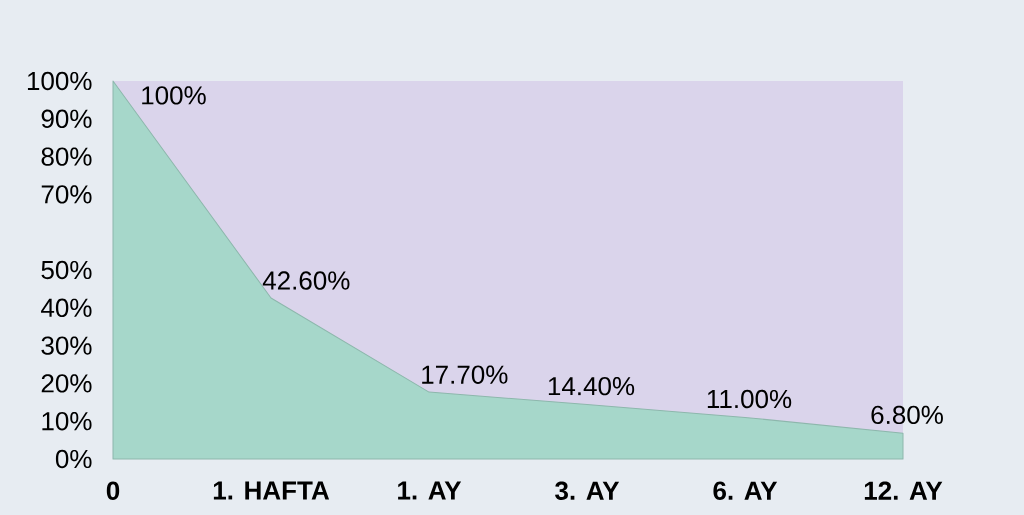 The width and height of the screenshot is (1024, 515). What do you see at coordinates (749, 399) in the screenshot?
I see `data-label: 11.00%` at bounding box center [749, 399].